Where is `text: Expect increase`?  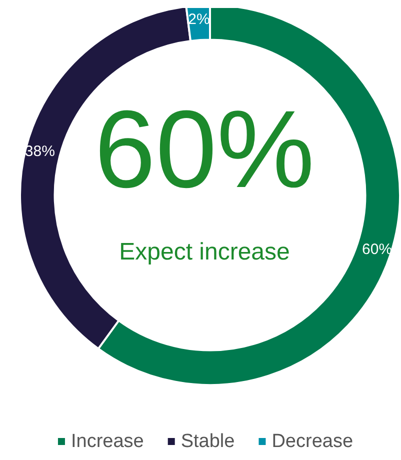 text: Expect increase is located at coordinates (204, 252).